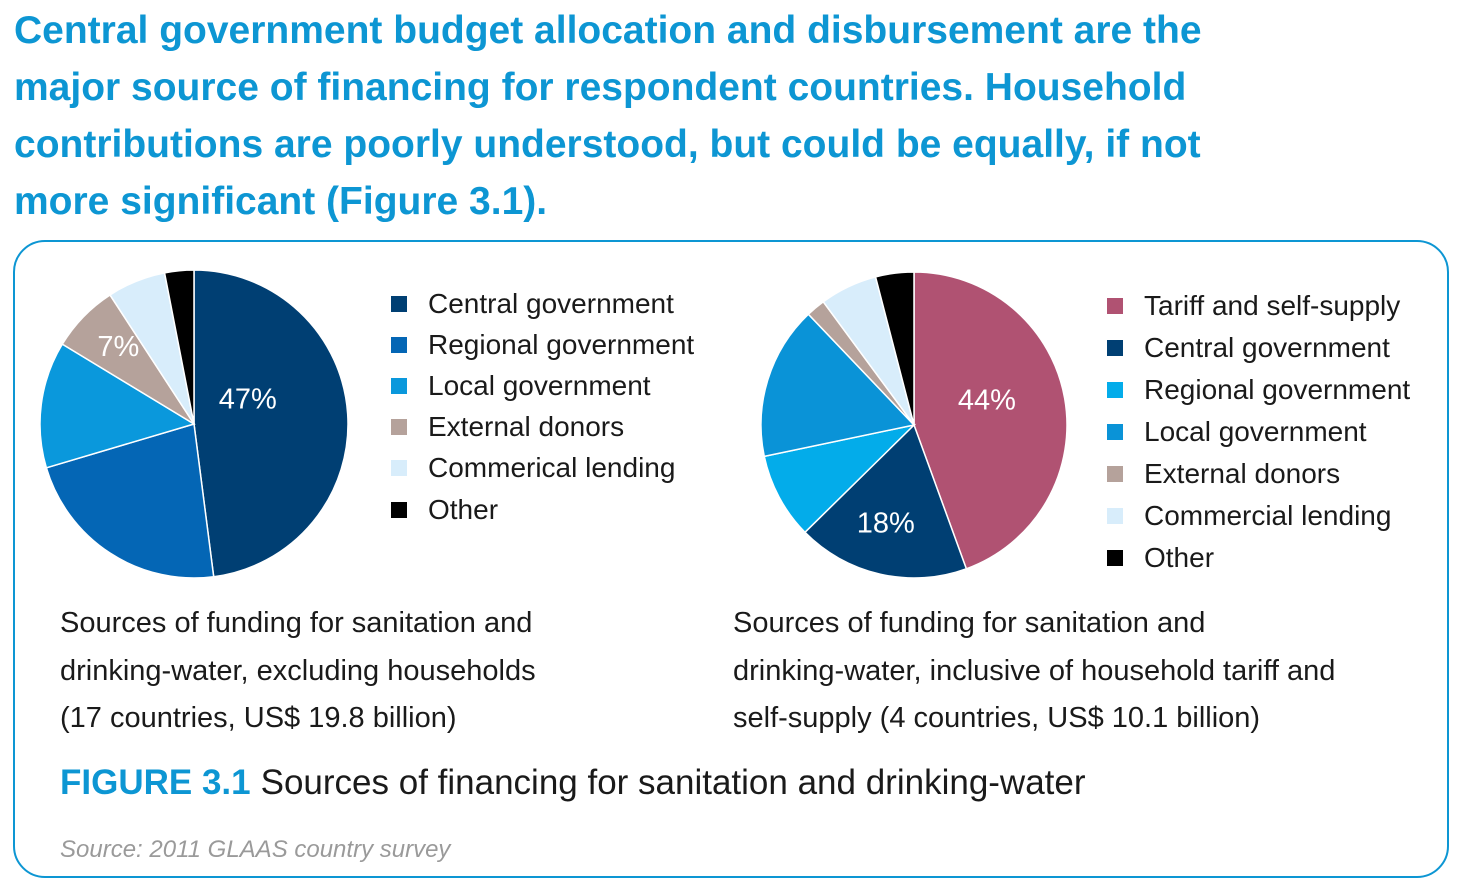 The width and height of the screenshot is (1481, 893). What do you see at coordinates (248, 399) in the screenshot?
I see `pie-data-label: 47%` at bounding box center [248, 399].